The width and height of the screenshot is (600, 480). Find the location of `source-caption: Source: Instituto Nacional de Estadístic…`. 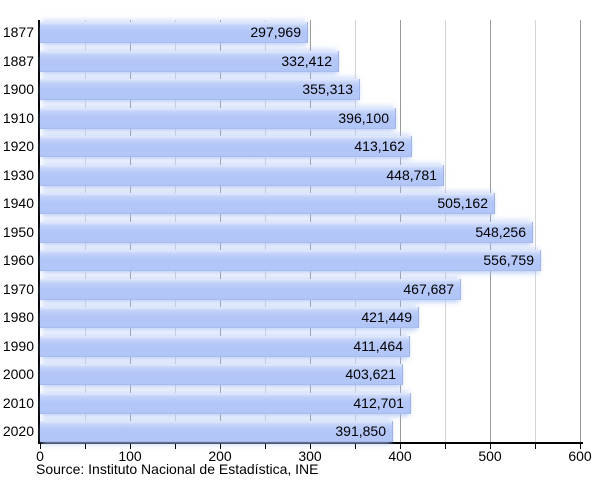

source-caption: Source: Instituto Nacional de Estadístic… is located at coordinates (177, 469).